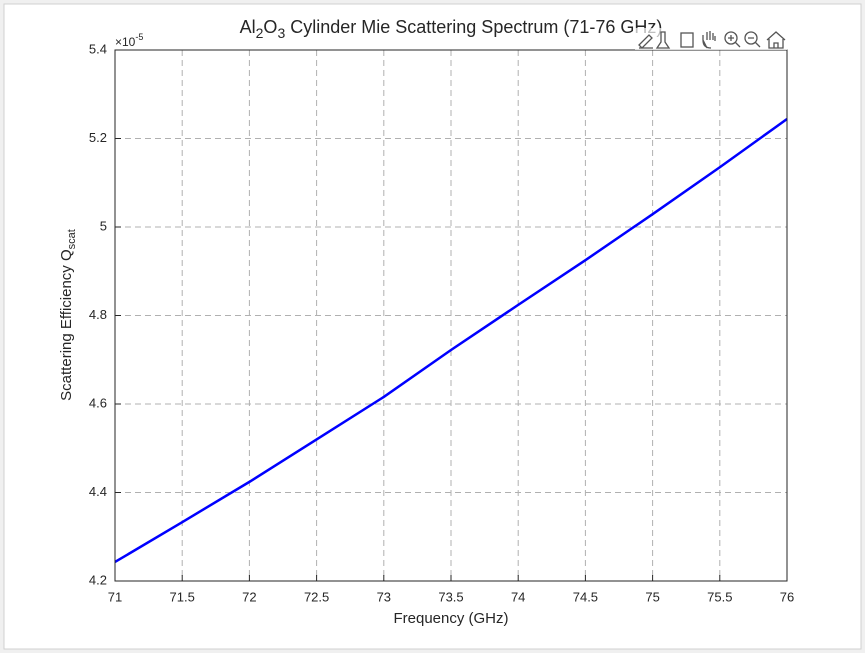 Image resolution: width=865 pixels, height=653 pixels. Describe the element at coordinates (645, 41) in the screenshot. I see `brush-button` at that location.